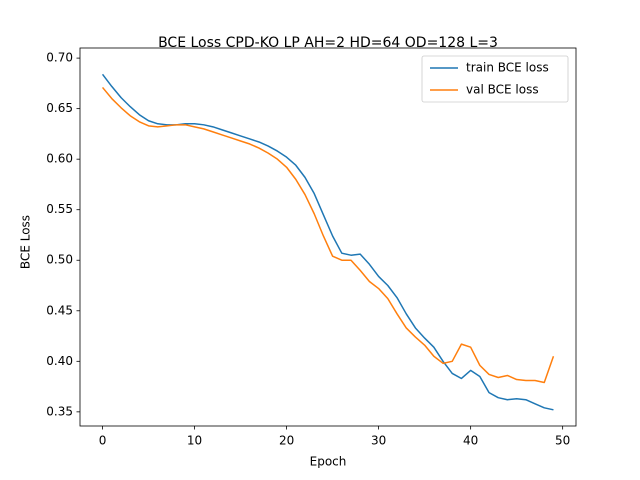 The width and height of the screenshot is (640, 480). Describe the element at coordinates (562, 441) in the screenshot. I see `x-tick-label: 50` at that location.